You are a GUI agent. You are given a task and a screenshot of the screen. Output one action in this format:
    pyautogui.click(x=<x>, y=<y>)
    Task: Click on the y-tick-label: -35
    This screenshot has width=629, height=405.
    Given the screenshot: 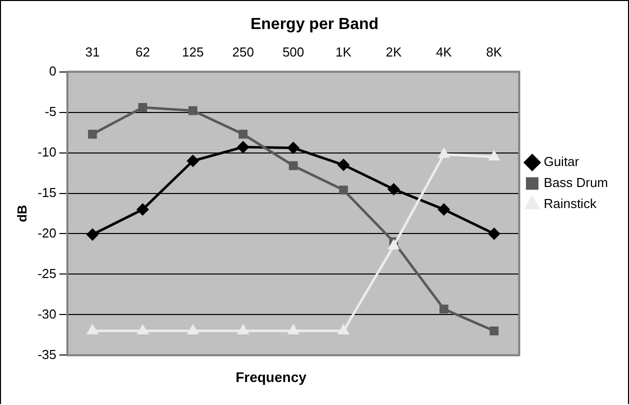 What is the action you would take?
    pyautogui.click(x=47, y=354)
    